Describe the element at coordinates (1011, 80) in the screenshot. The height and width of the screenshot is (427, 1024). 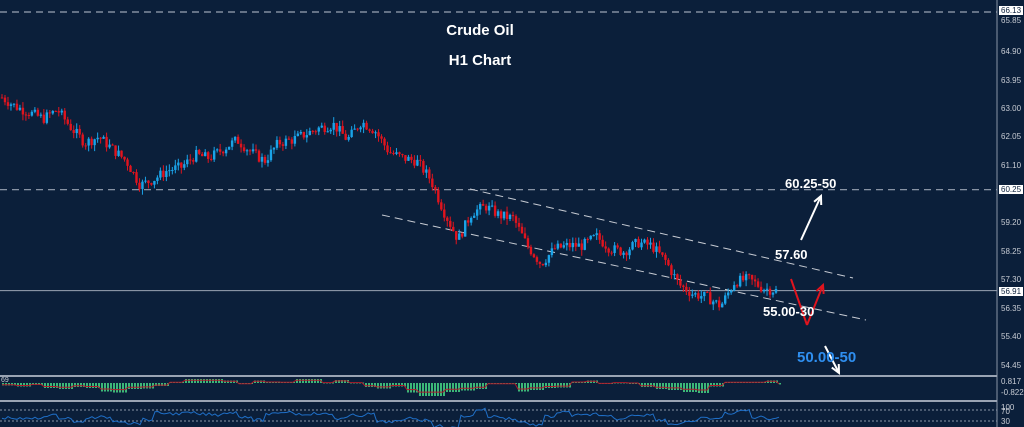
I see `y-tick: 63.95` at that location.